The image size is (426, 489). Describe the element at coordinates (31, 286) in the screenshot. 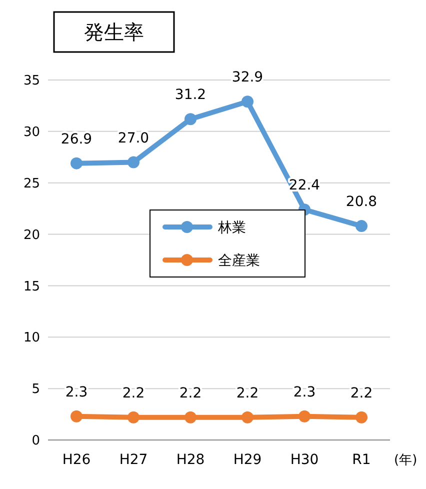

I see `y-tick-label: 15` at that location.